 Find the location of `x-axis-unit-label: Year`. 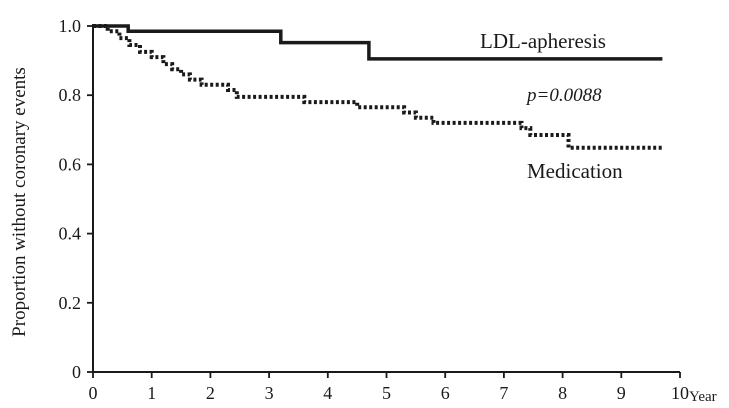

x-axis-unit-label: Year is located at coordinates (703, 397).